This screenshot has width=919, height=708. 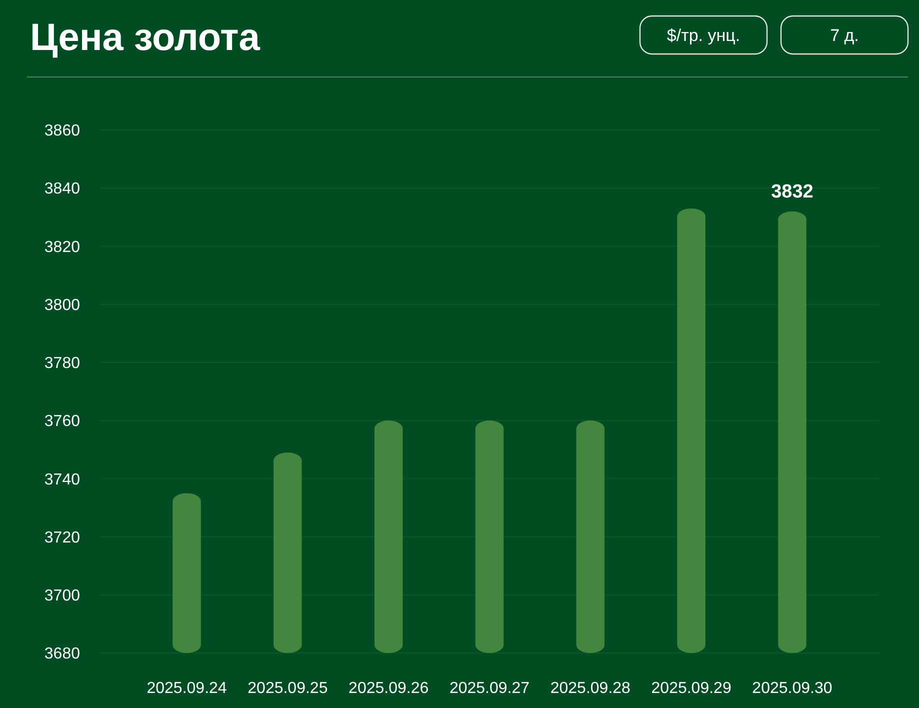 What do you see at coordinates (62, 189) in the screenshot?
I see `y-tick-label: 3840` at bounding box center [62, 189].